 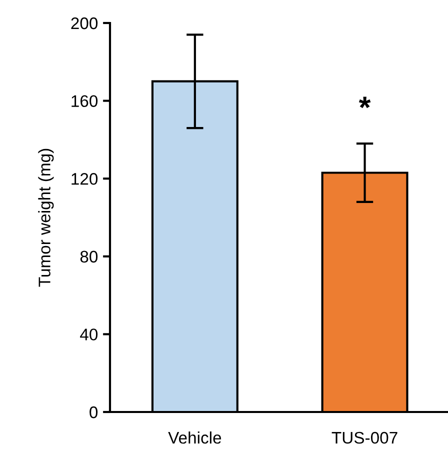 What do you see at coordinates (89, 334) in the screenshot?
I see `y-tick-label: 40` at bounding box center [89, 334].